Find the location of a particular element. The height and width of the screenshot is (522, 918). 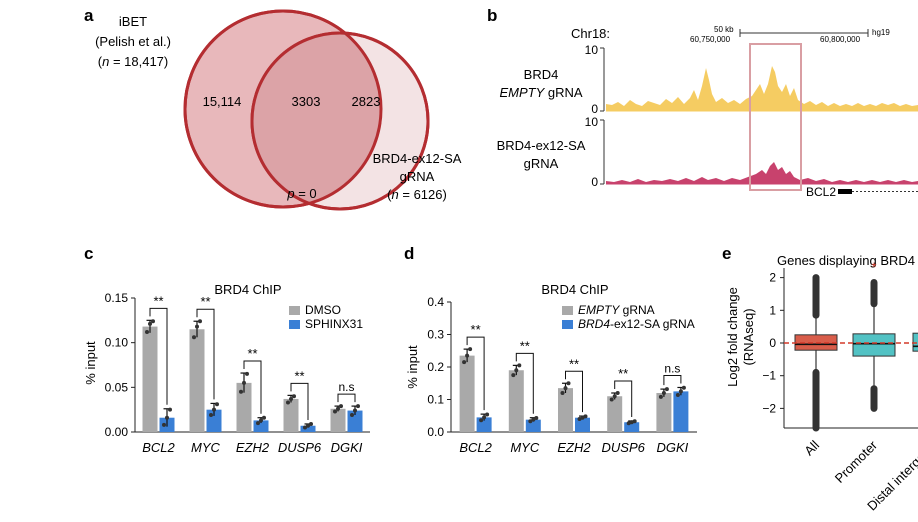

x-tick-label: EZH2 is located at coordinates (574, 447).